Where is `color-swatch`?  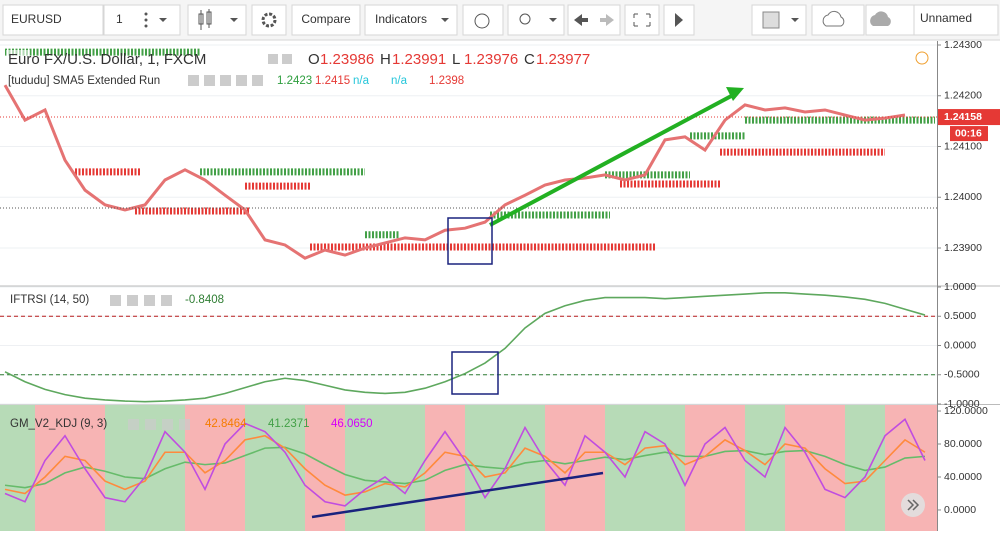 color-swatch is located at coordinates (771, 20).